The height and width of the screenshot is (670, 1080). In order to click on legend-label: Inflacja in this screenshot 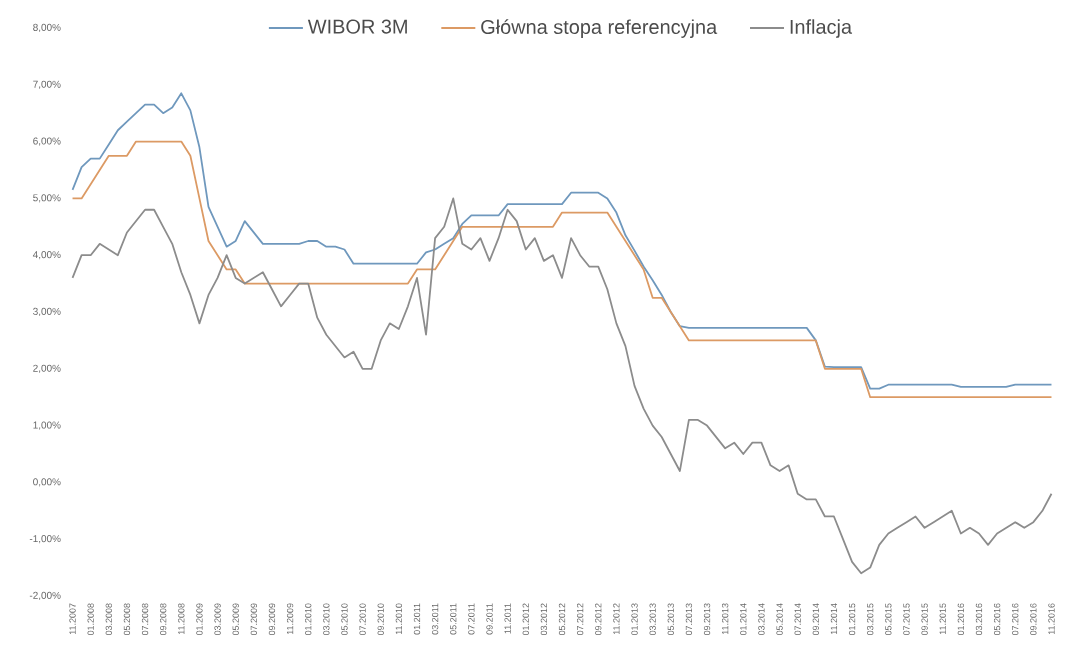, I will do `click(821, 28)`.